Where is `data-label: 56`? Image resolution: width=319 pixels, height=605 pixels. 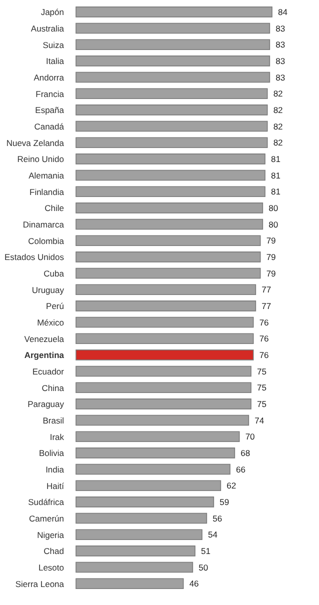
data-label: 56 is located at coordinates (217, 518).